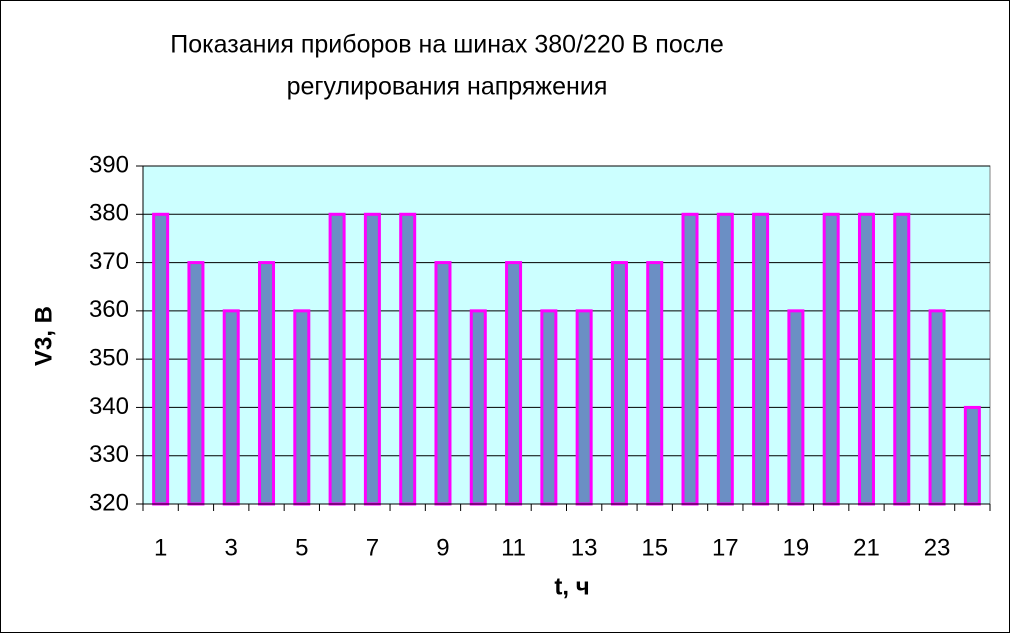 The width and height of the screenshot is (1011, 634). Describe the element at coordinates (109, 357) in the screenshot. I see `y-tick-label: 350` at that location.